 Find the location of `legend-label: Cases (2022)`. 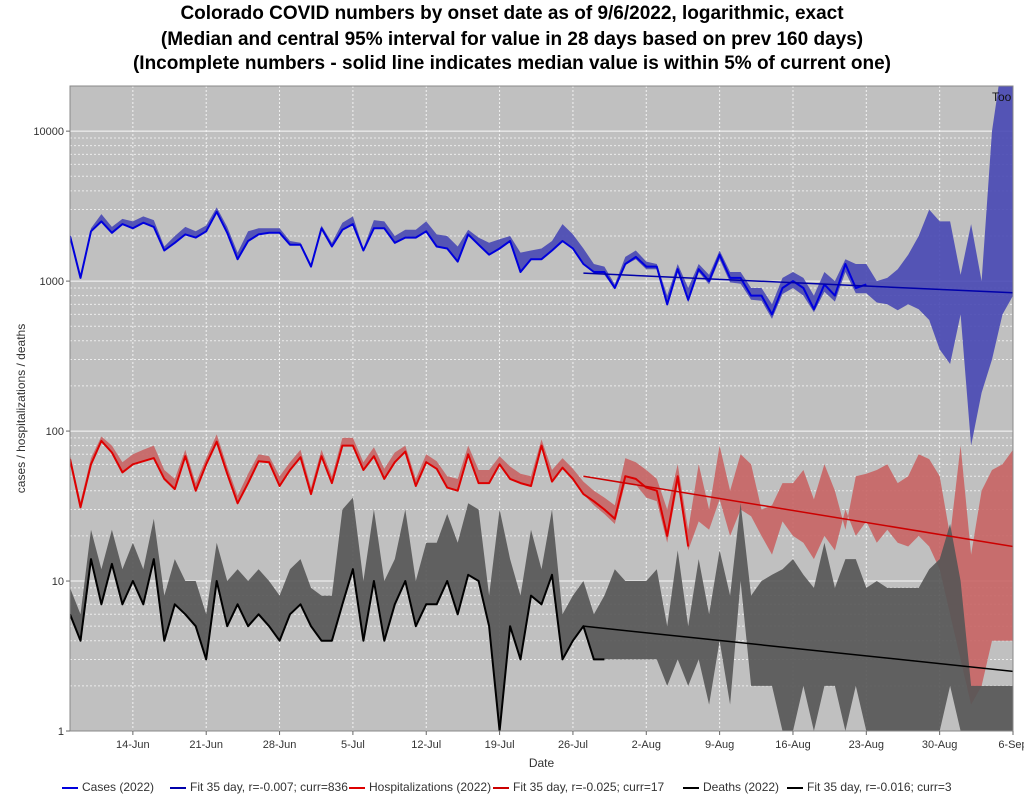

legend-label: Cases (2022) is located at coordinates (118, 787).